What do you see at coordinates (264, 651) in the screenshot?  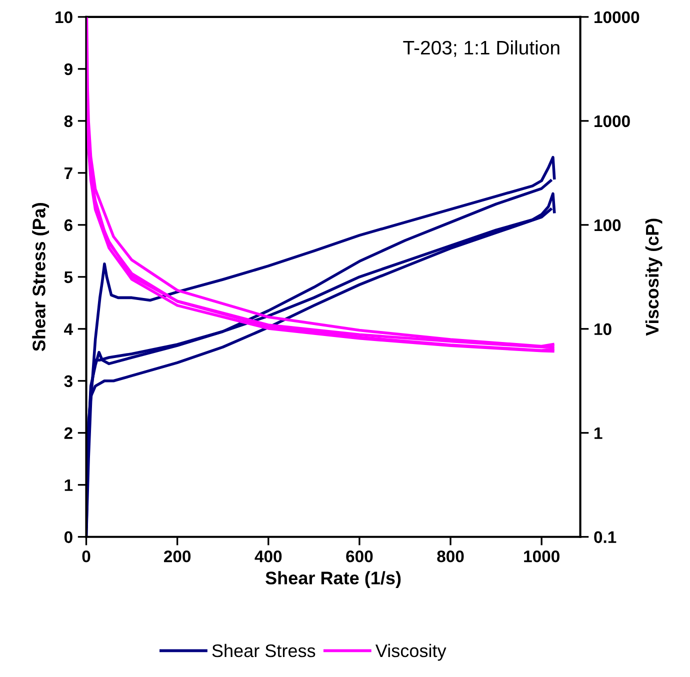 I see `legend-label: Shear Stress` at bounding box center [264, 651].